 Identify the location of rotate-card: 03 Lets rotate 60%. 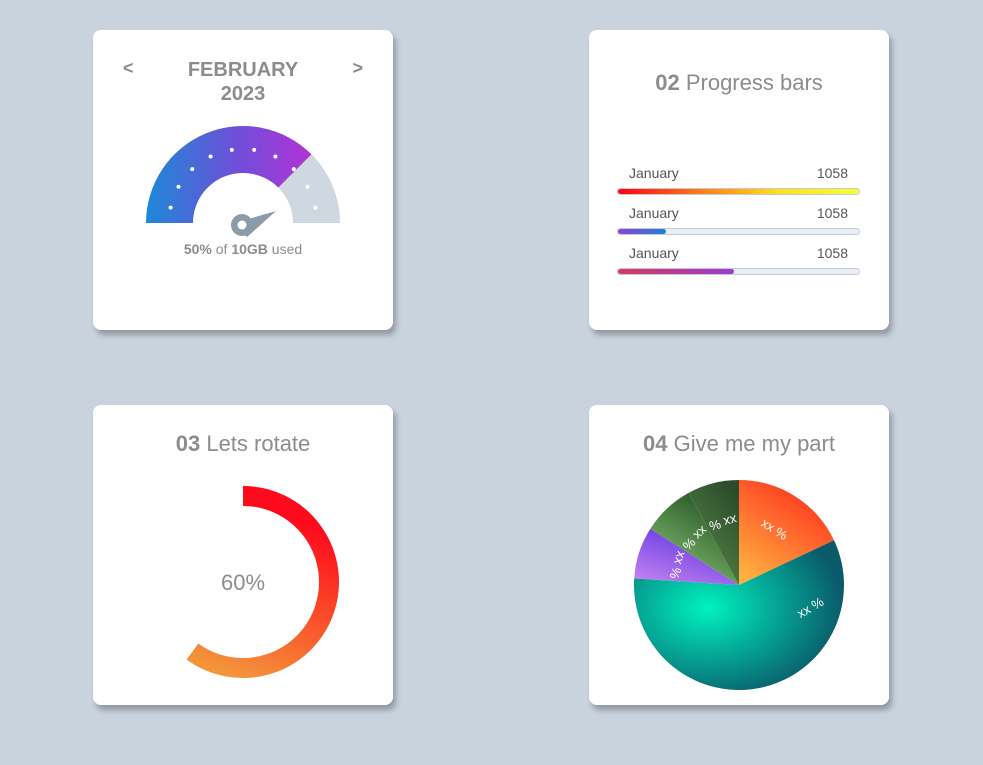
(243, 555).